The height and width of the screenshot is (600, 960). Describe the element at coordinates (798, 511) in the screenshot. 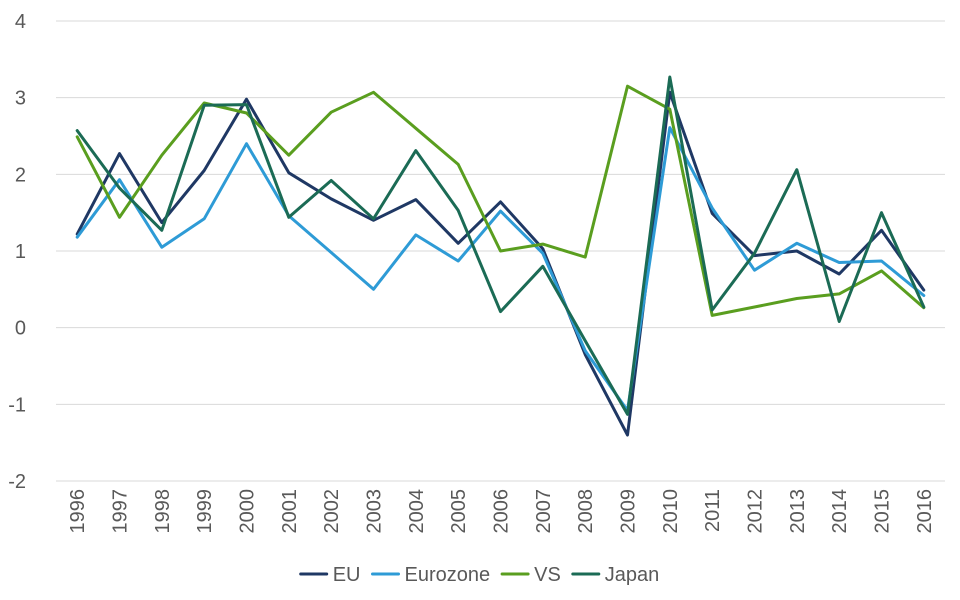

I see `x-tick-label: 2013` at that location.